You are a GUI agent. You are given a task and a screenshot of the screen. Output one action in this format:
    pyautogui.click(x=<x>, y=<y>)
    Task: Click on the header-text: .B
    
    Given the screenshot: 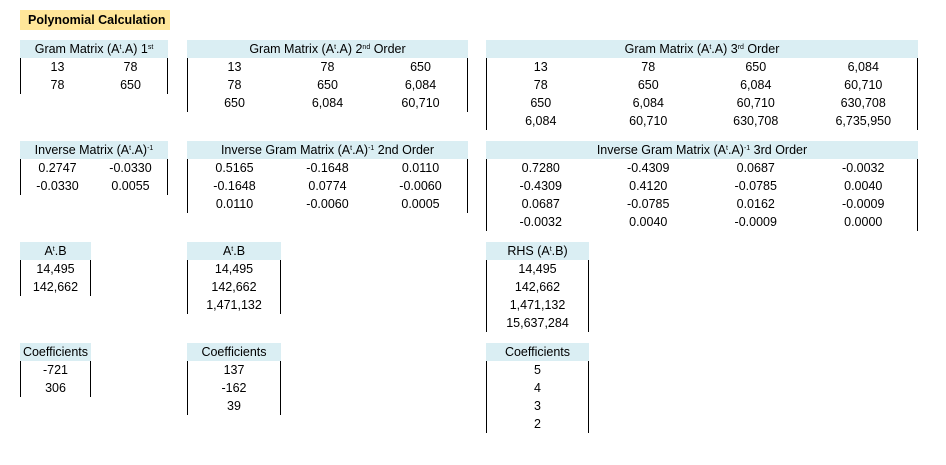 What is the action you would take?
    pyautogui.click(x=60, y=251)
    